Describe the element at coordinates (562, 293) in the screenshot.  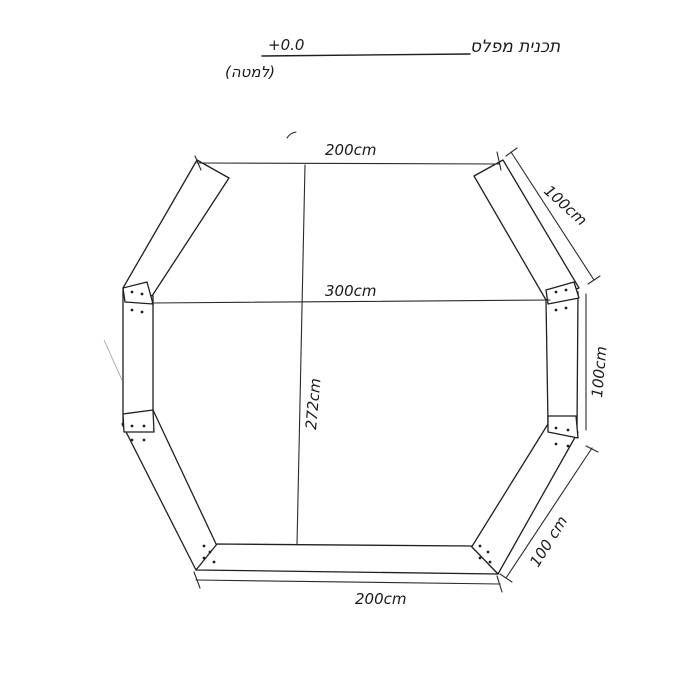
I see `connector-upper-right` at that location.